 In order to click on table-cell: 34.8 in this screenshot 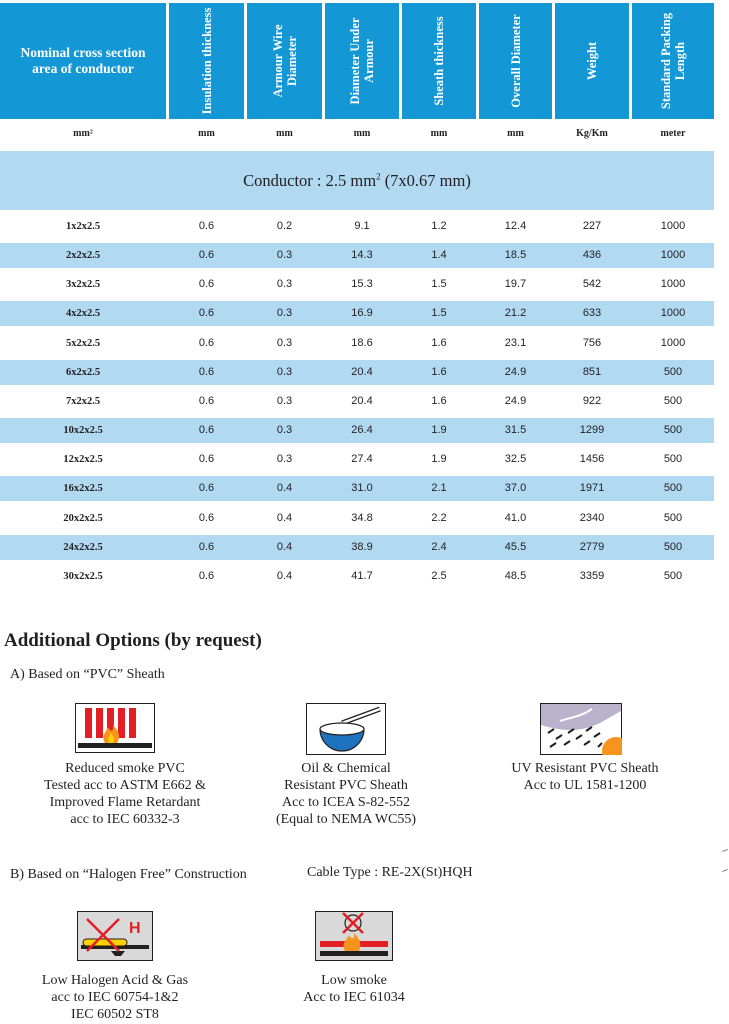, I will do `click(362, 517)`.